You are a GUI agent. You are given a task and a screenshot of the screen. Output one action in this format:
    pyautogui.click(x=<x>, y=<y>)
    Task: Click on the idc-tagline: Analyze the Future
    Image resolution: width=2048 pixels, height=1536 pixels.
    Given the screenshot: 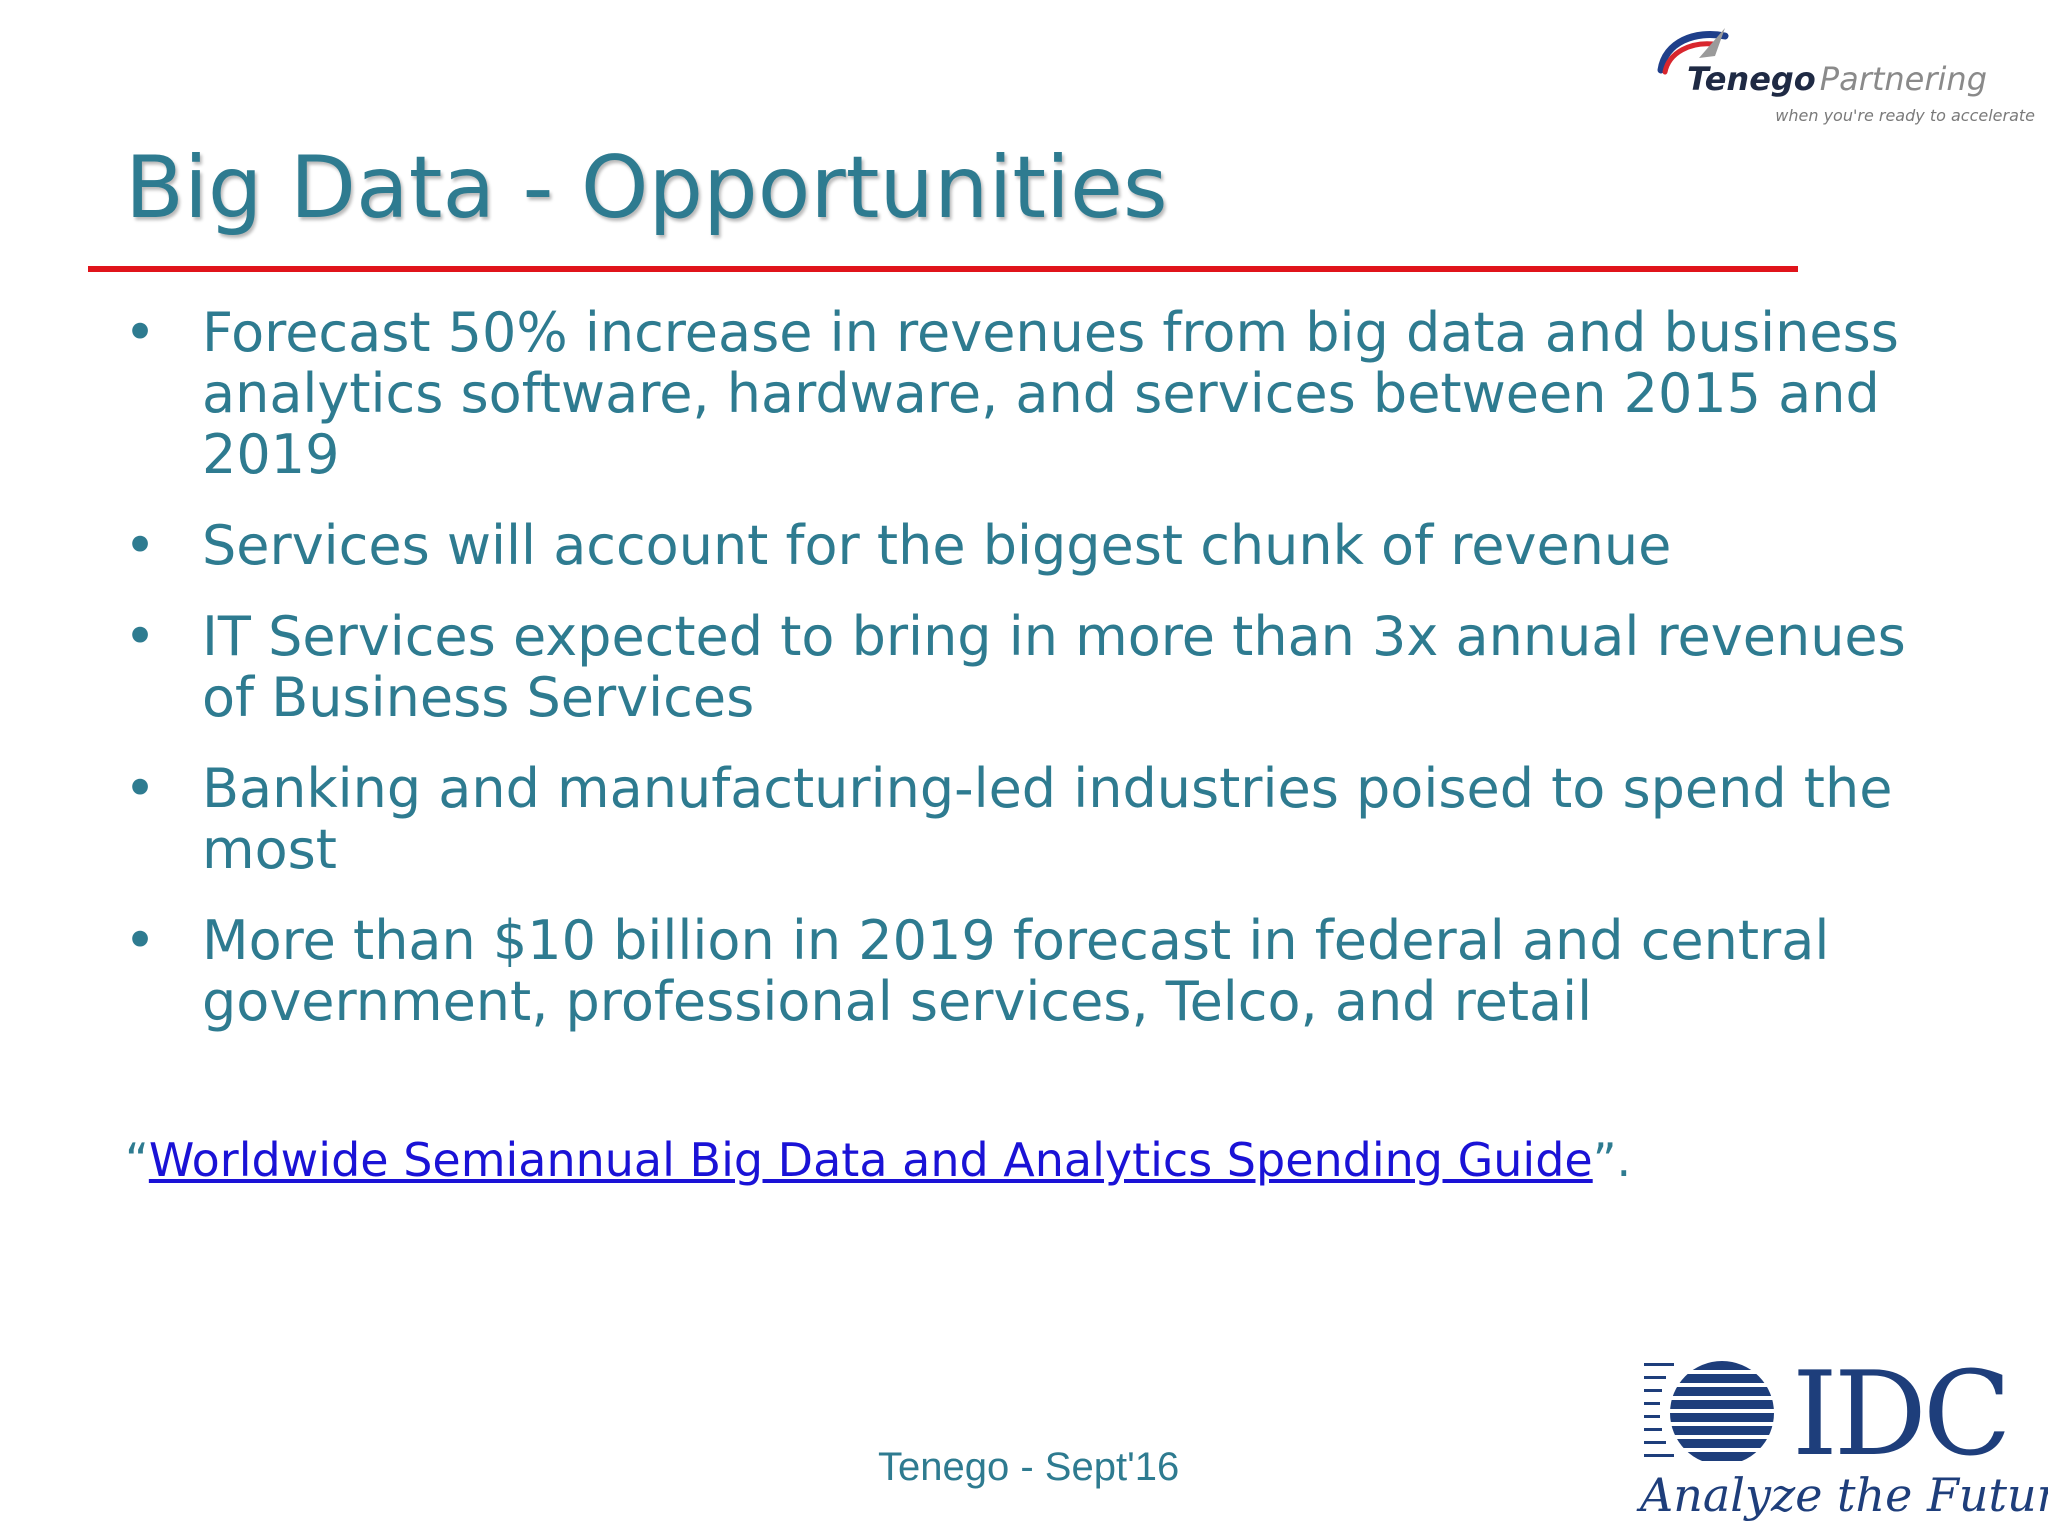 What is the action you would take?
    pyautogui.click(x=1844, y=1495)
    